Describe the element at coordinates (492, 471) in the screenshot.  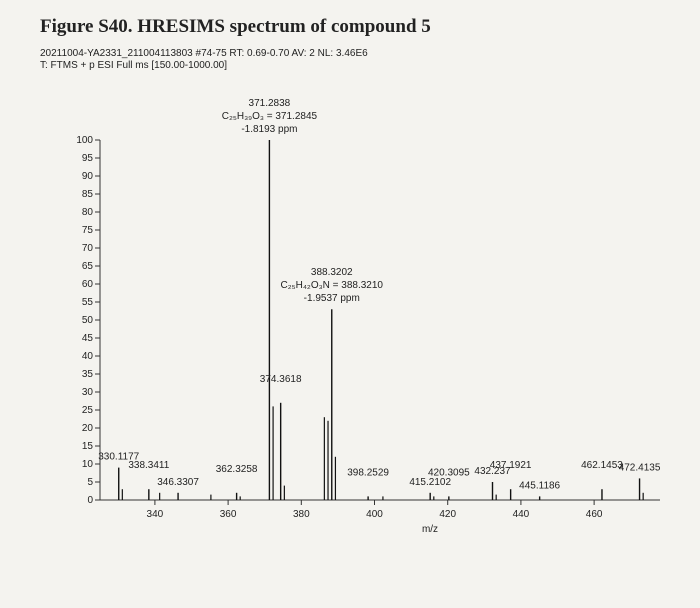
I see `peak-label: 432.237` at that location.